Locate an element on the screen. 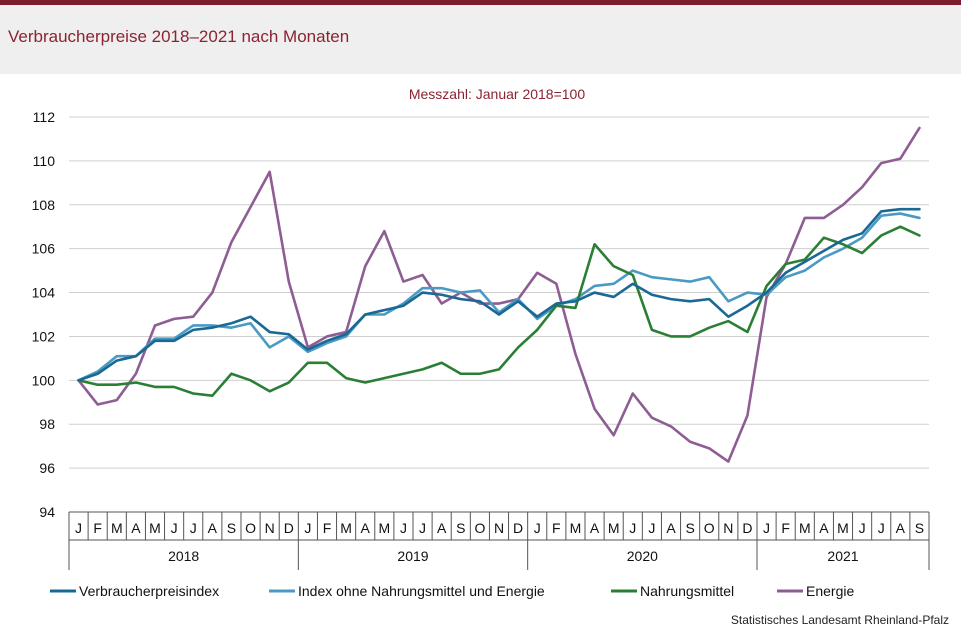 Image resolution: width=961 pixels, height=631 pixels. source-note: Statistisches Landesamt Rheinland-Pfalz is located at coordinates (840, 620).